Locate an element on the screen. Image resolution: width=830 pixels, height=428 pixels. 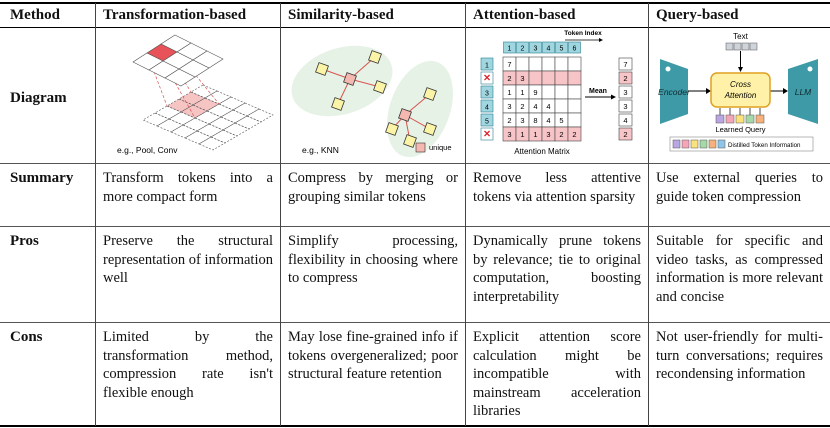
mean-value: 7 is located at coordinates (625, 64).